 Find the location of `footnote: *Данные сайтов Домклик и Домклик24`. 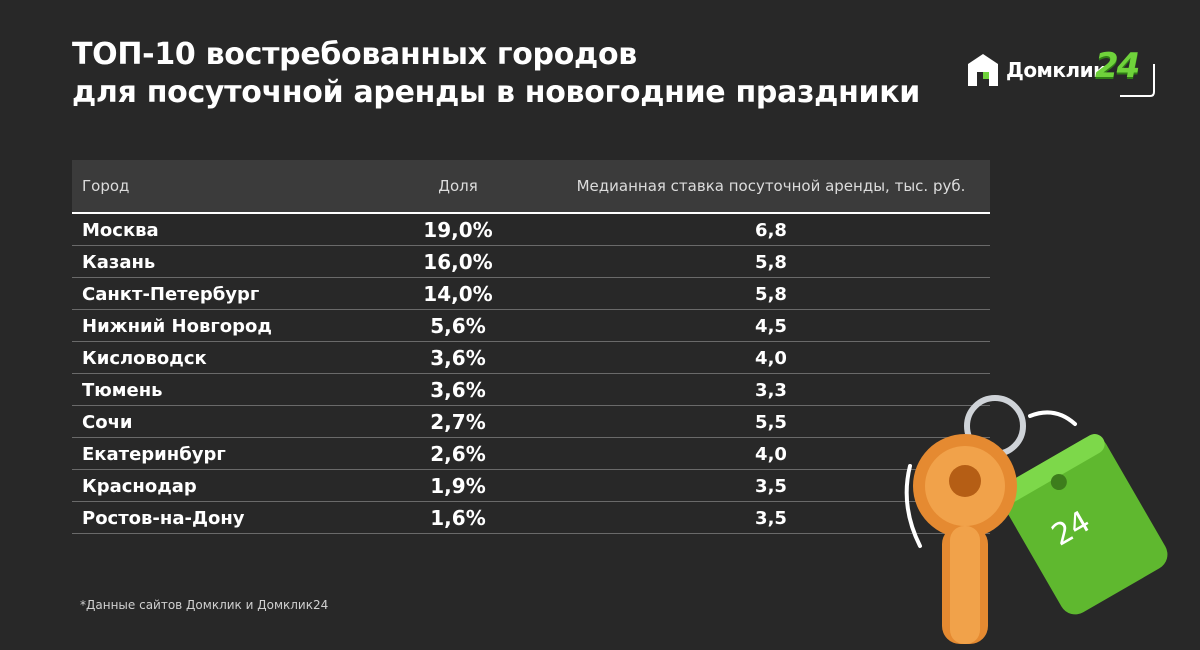

footnote: *Данные сайтов Домклик и Домклик24 is located at coordinates (204, 605).